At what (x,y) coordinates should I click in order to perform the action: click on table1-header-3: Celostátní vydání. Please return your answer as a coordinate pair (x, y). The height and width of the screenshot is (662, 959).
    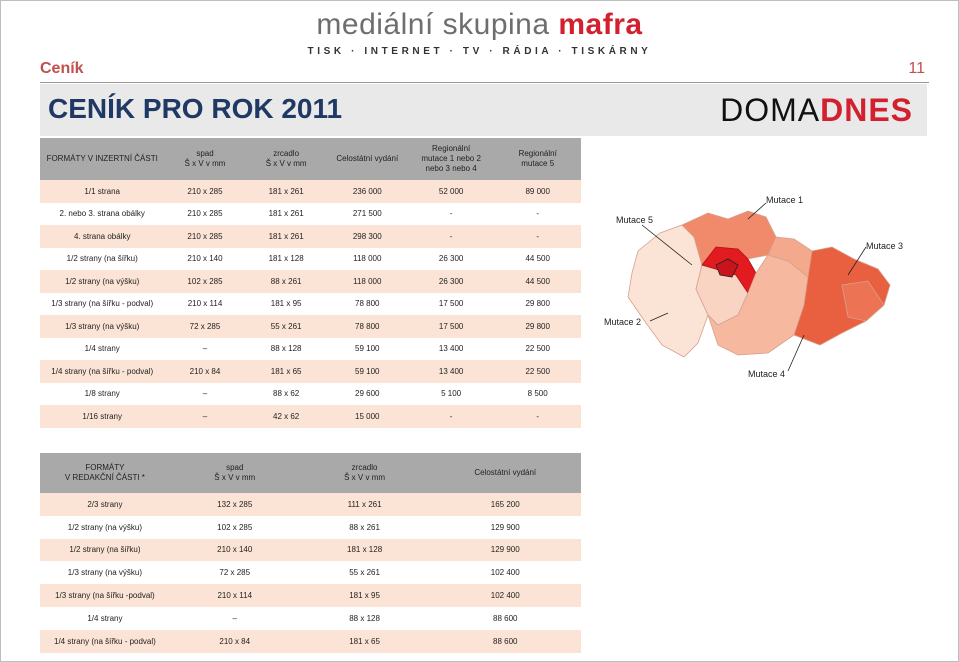
    Looking at the image, I should click on (367, 159).